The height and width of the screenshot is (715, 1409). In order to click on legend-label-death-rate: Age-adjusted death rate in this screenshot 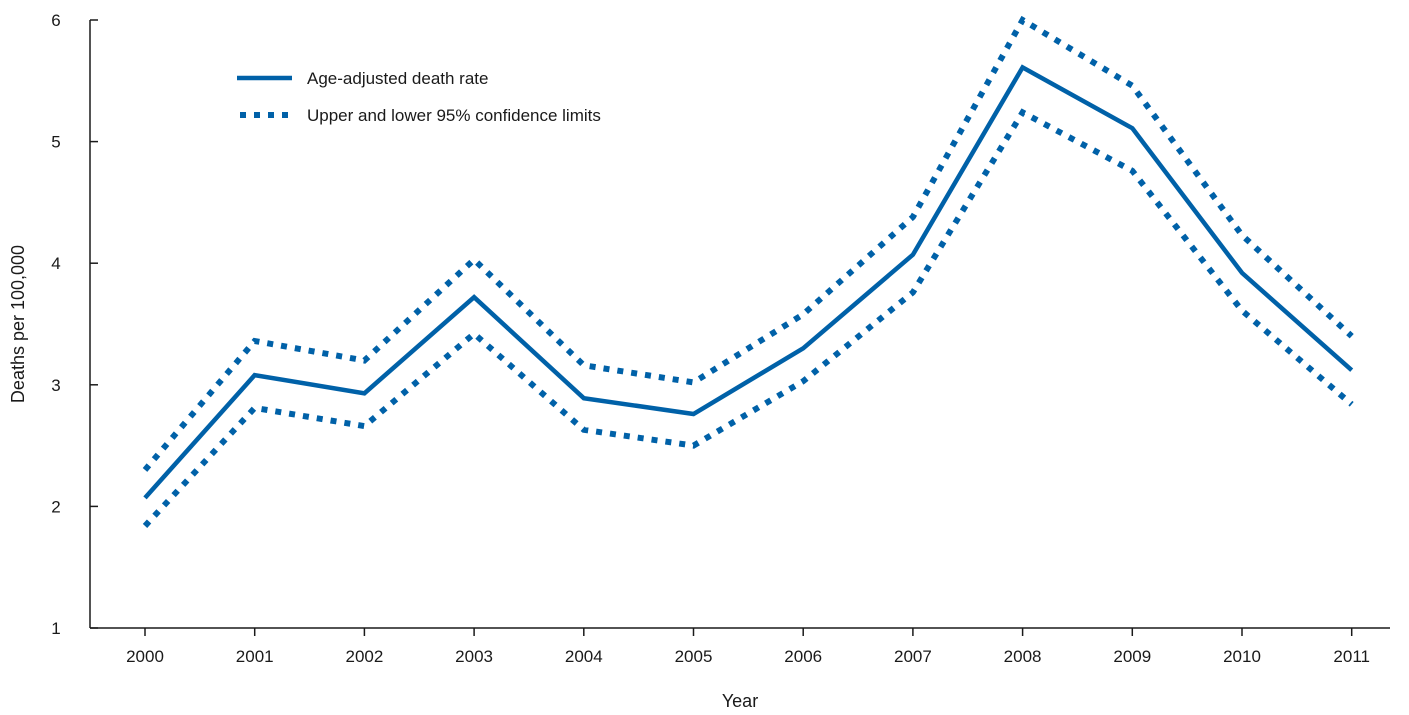, I will do `click(397, 78)`.